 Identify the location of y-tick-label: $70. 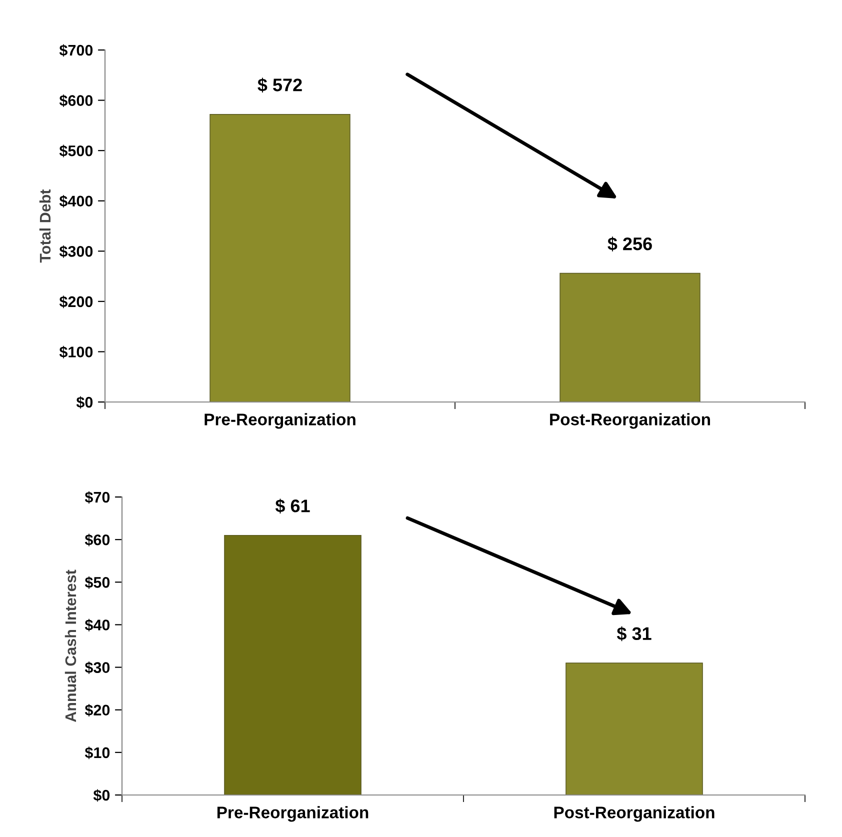
(97, 497).